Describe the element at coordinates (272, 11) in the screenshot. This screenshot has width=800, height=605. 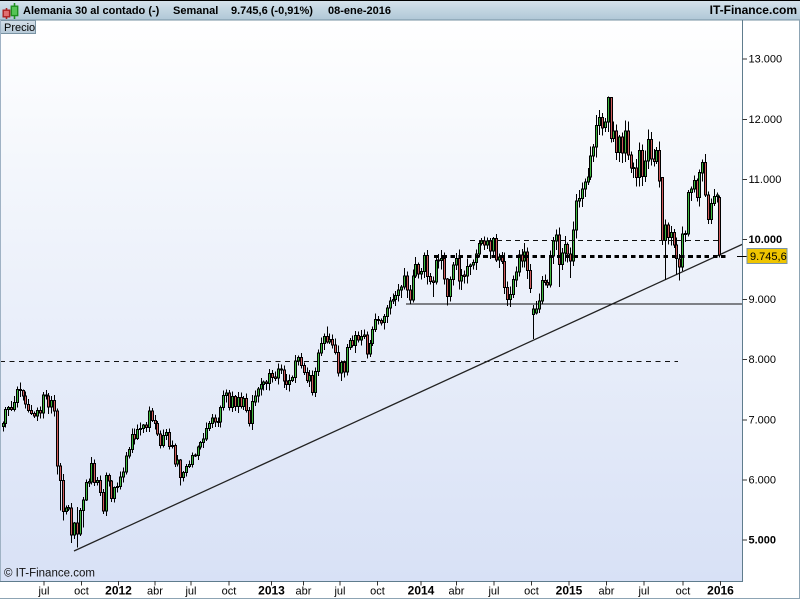
I see `svg-text: 9.745,6 (-0,91%)` at that location.